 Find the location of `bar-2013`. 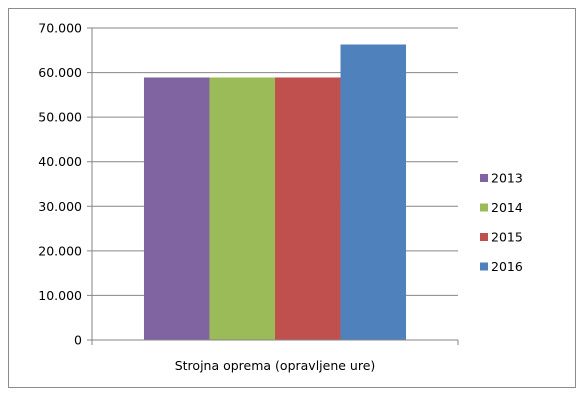

bar-2013 is located at coordinates (176, 208).